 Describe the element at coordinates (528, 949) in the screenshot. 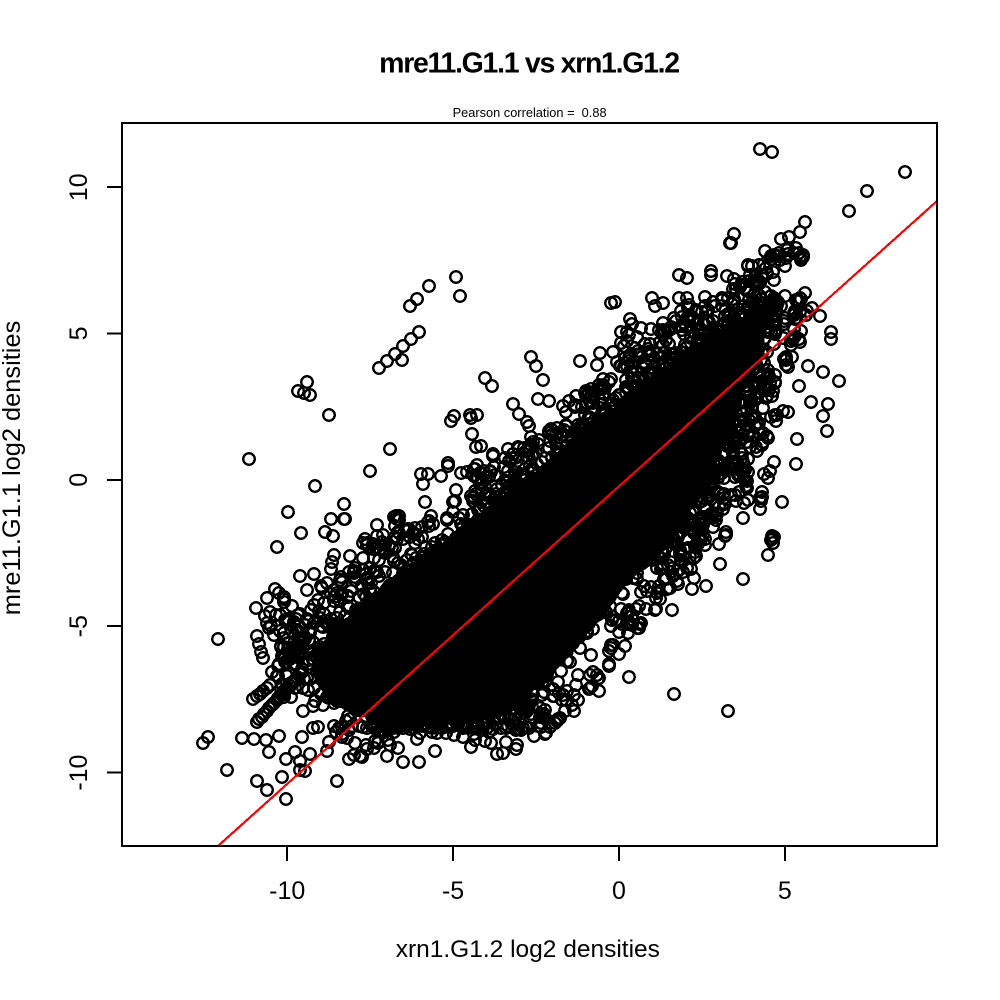

I see `svg-text: xrn1.G1.2 log2 densities` at that location.